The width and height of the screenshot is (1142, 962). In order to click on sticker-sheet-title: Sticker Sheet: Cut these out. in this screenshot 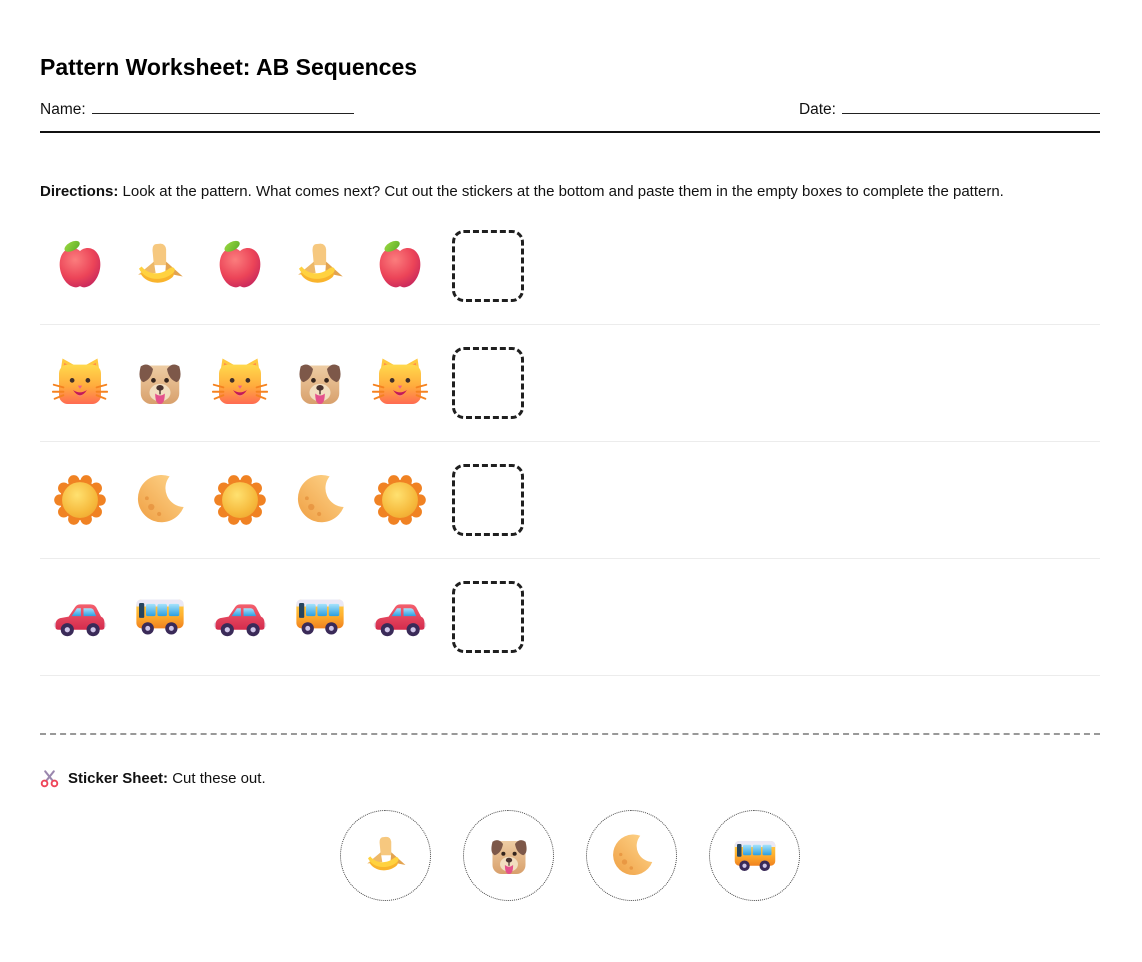, I will do `click(167, 778)`.